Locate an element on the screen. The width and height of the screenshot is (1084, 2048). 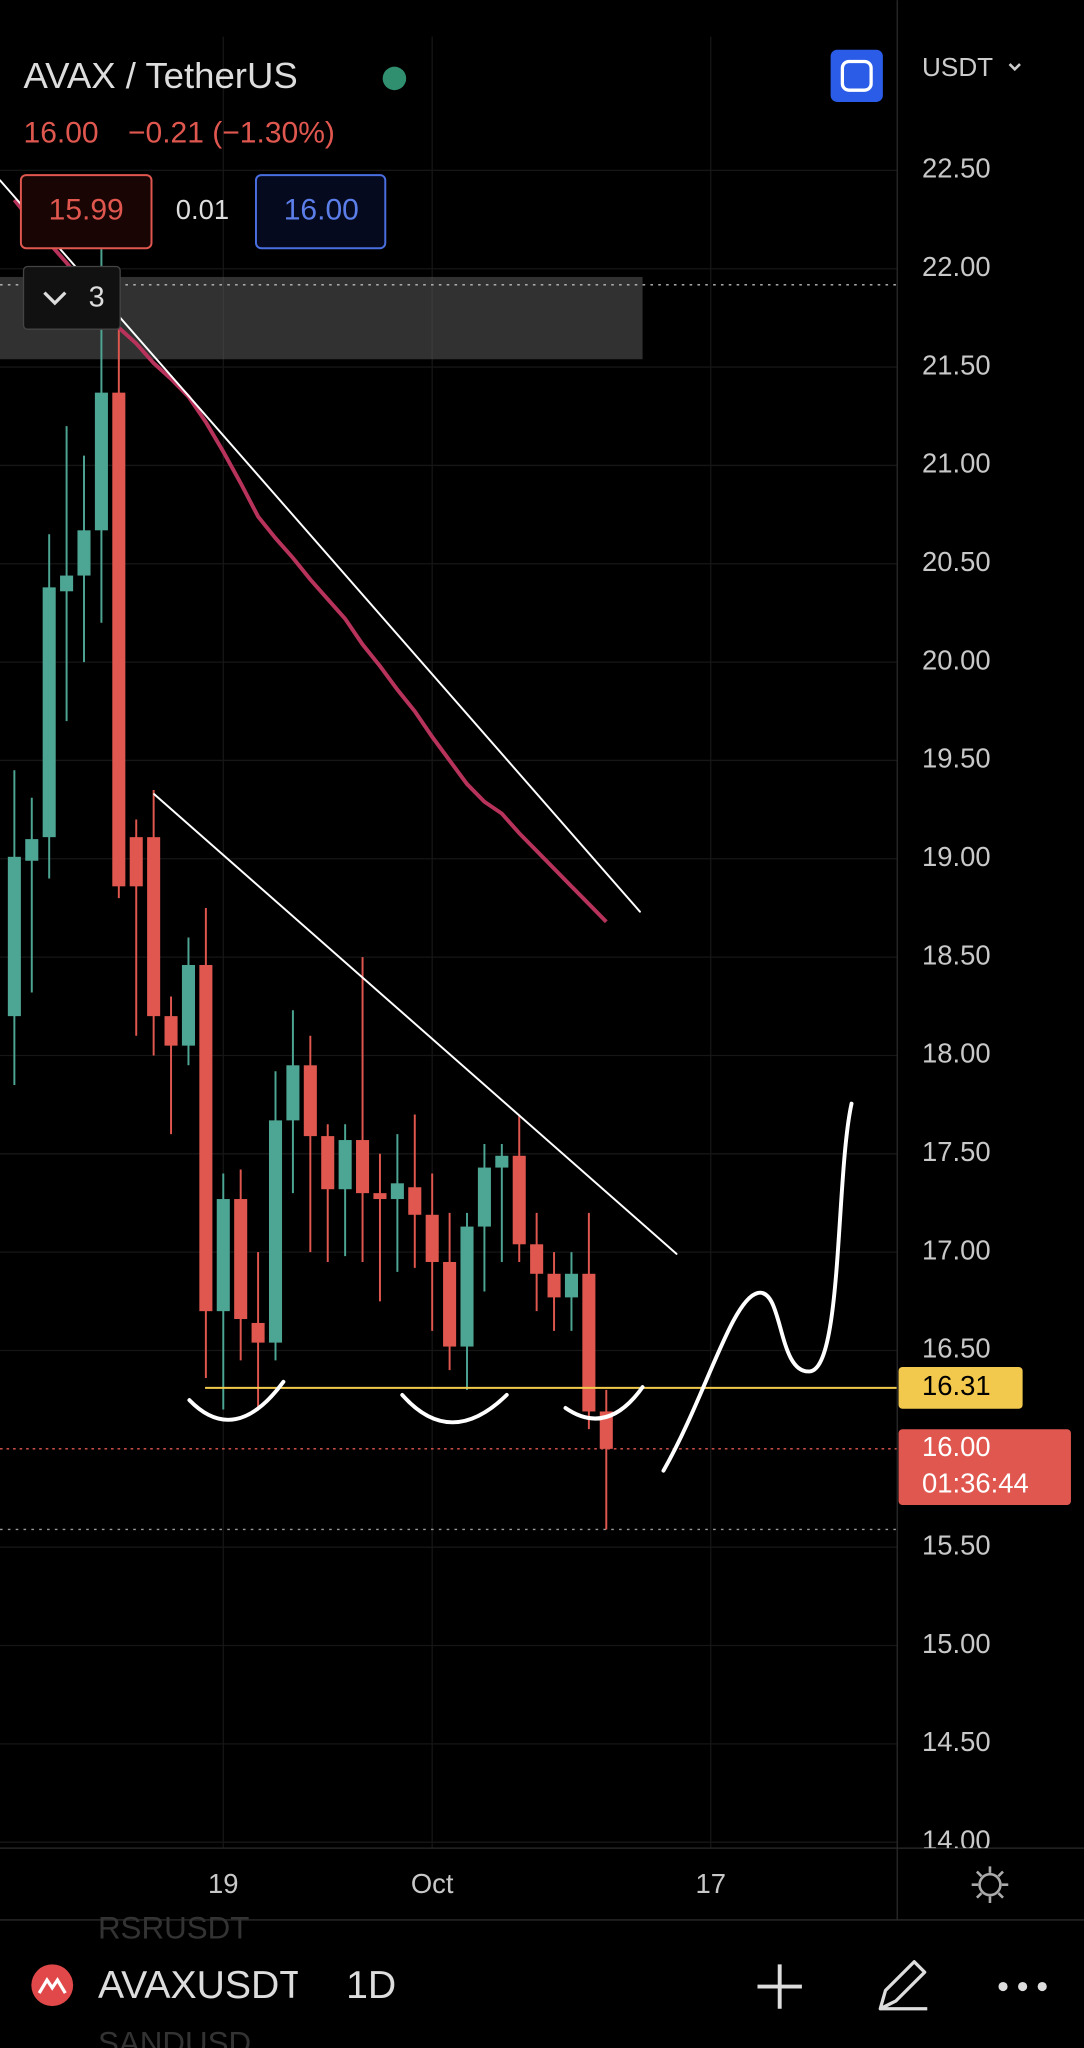
gear-teeth is located at coordinates (990, 1884).